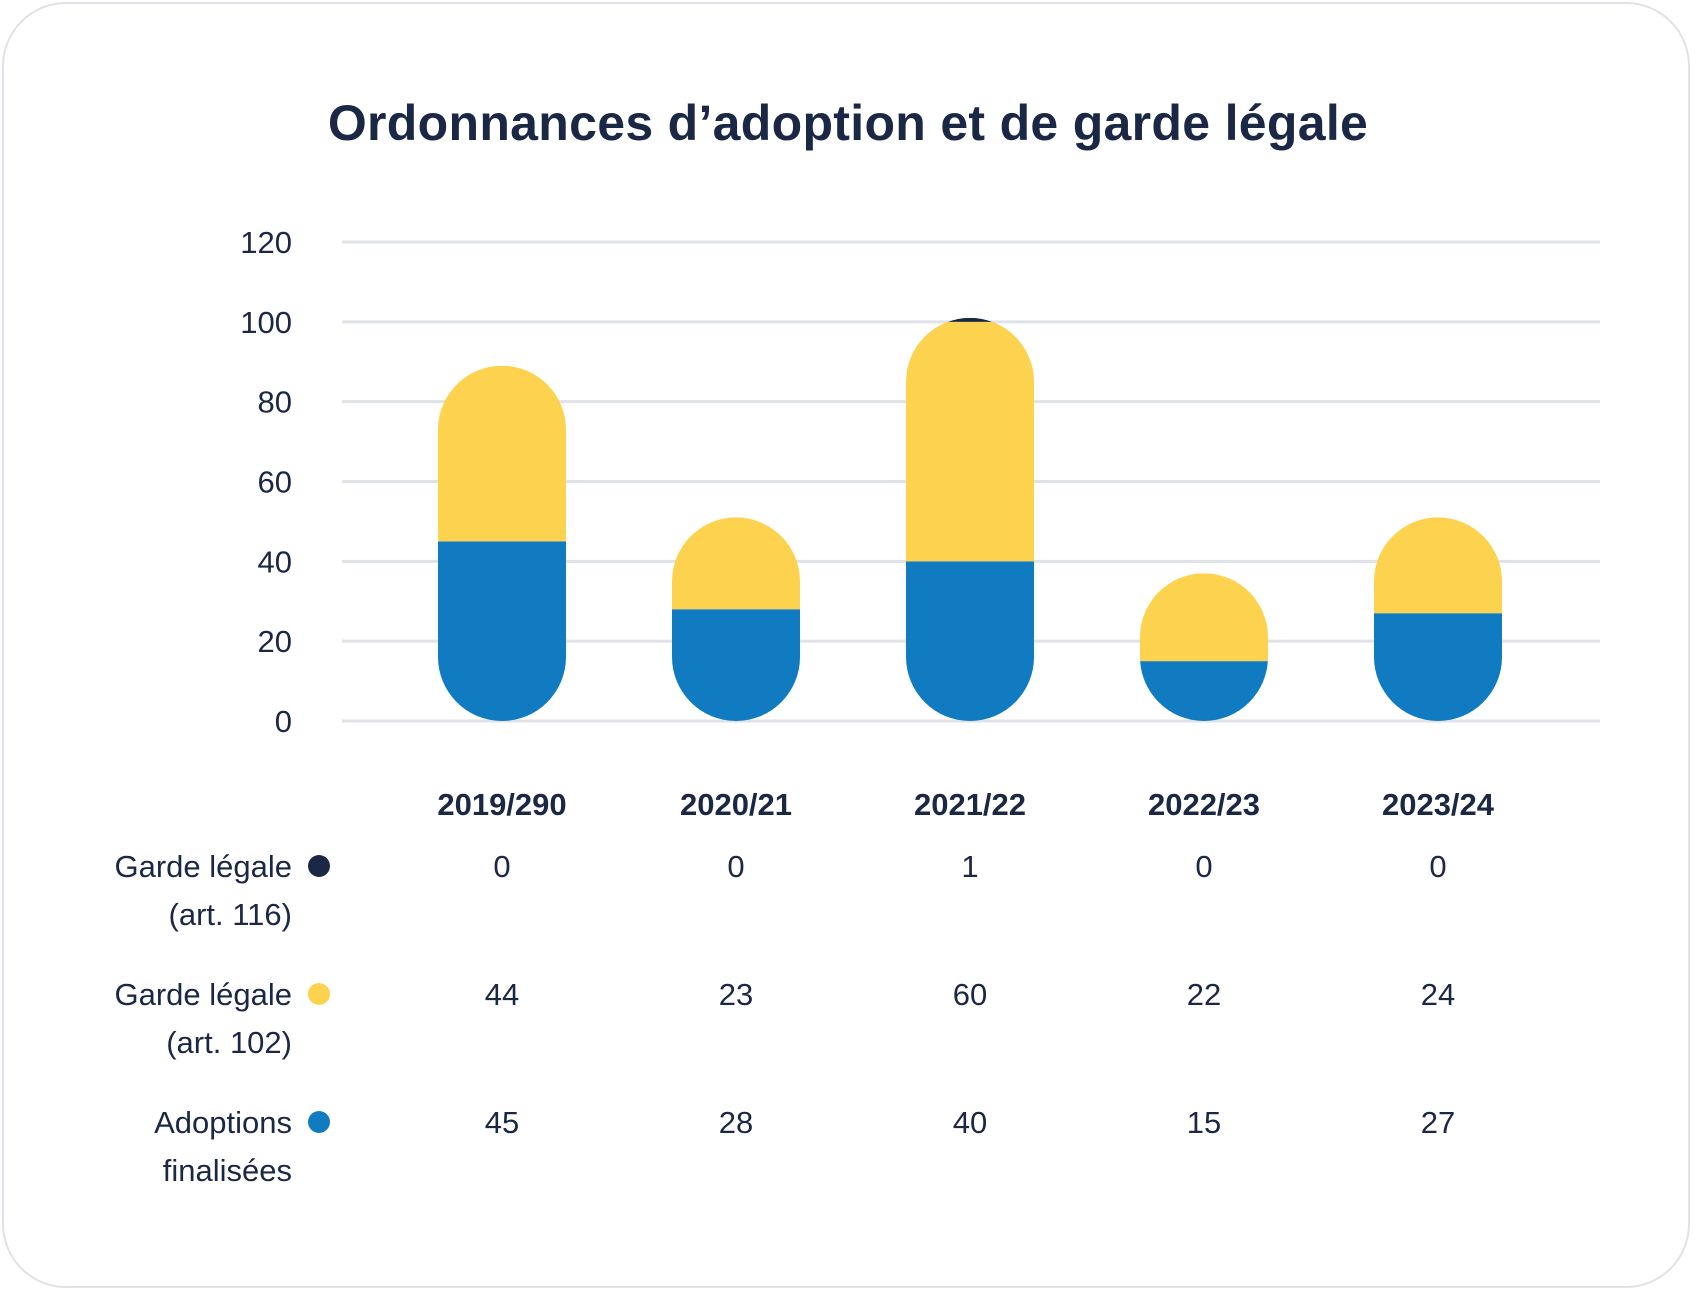 The width and height of the screenshot is (1696, 1292). Describe the element at coordinates (501, 804) in the screenshot. I see `x-tick-label: 2019/290` at that location.